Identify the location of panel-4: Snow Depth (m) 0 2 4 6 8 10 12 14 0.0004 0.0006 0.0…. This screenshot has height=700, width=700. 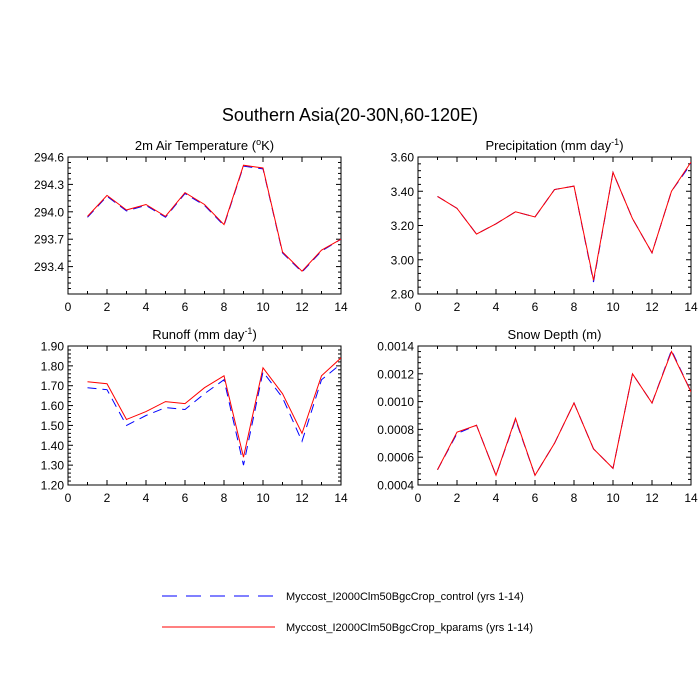
(537, 416).